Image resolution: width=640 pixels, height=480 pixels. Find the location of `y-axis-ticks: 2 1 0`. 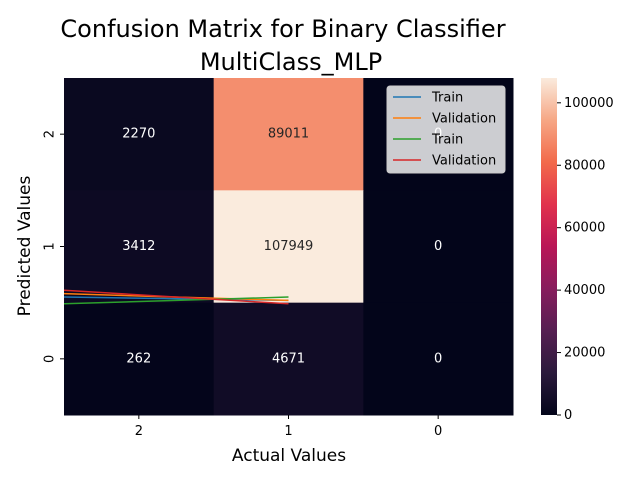

y-axis-ticks: 2 1 0 is located at coordinates (53, 246).